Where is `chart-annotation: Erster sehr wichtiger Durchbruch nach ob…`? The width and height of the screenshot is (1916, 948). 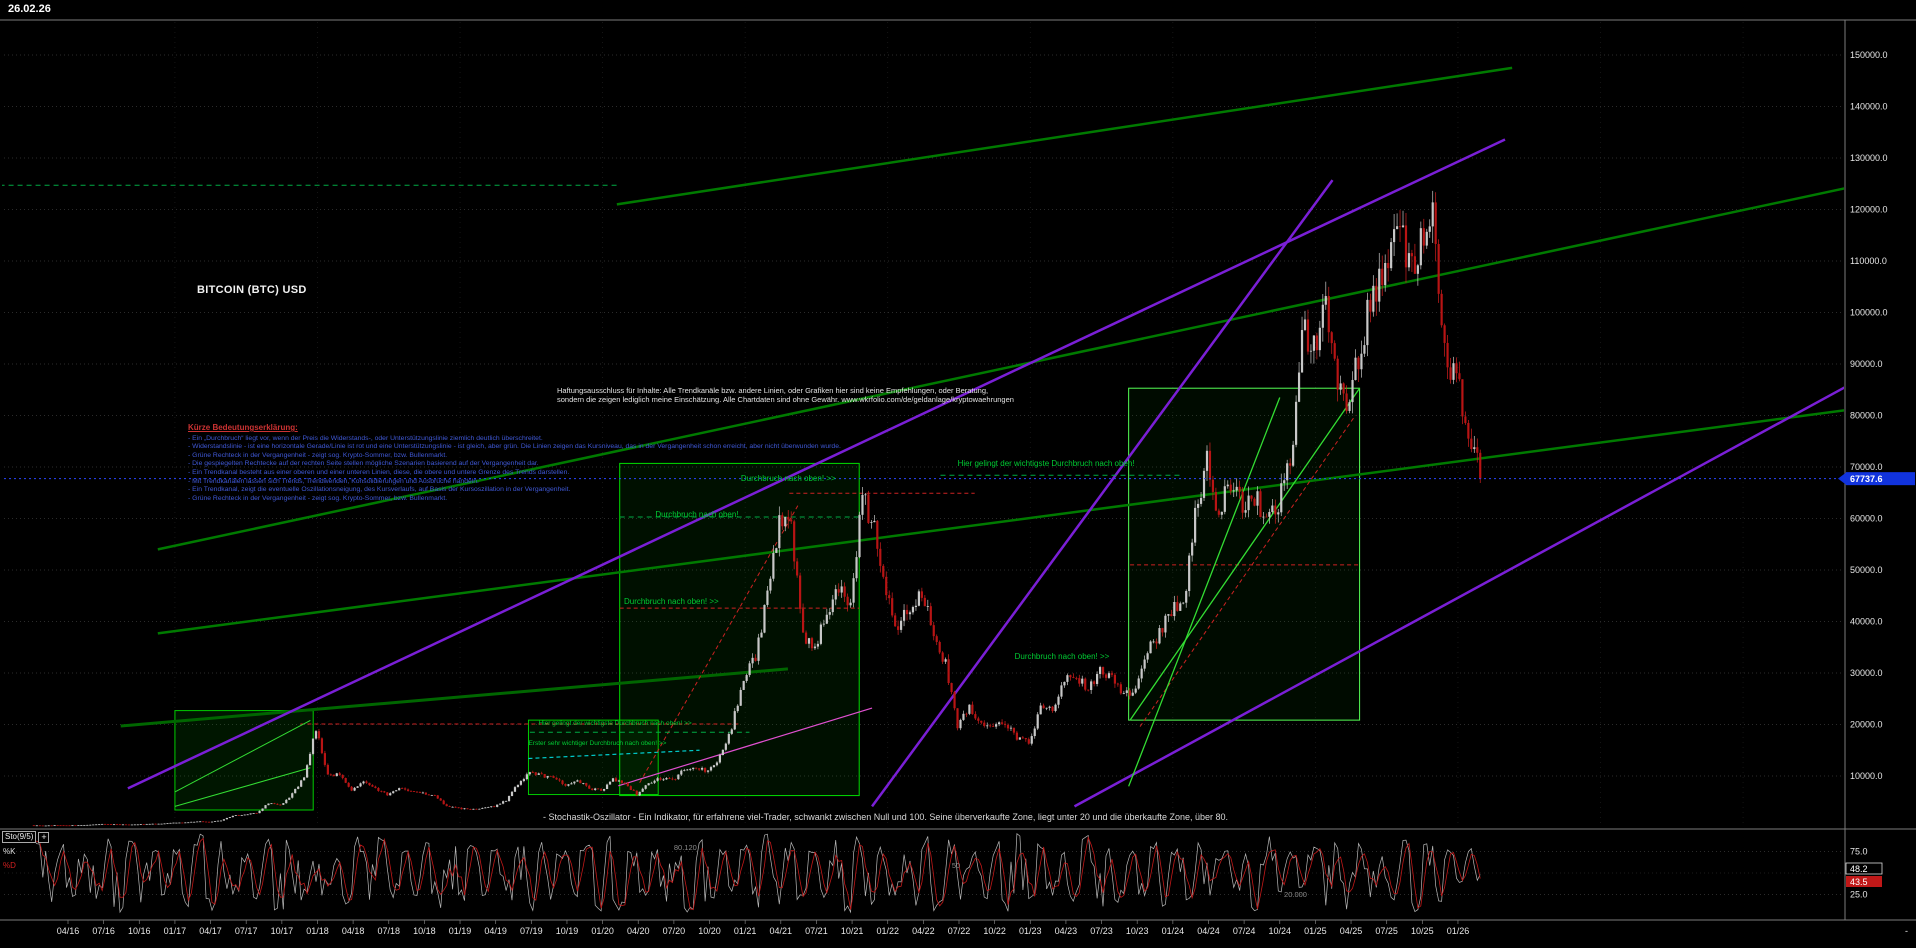 chart-annotation: Erster sehr wichtiger Durchbruch nach ob… is located at coordinates (597, 744).